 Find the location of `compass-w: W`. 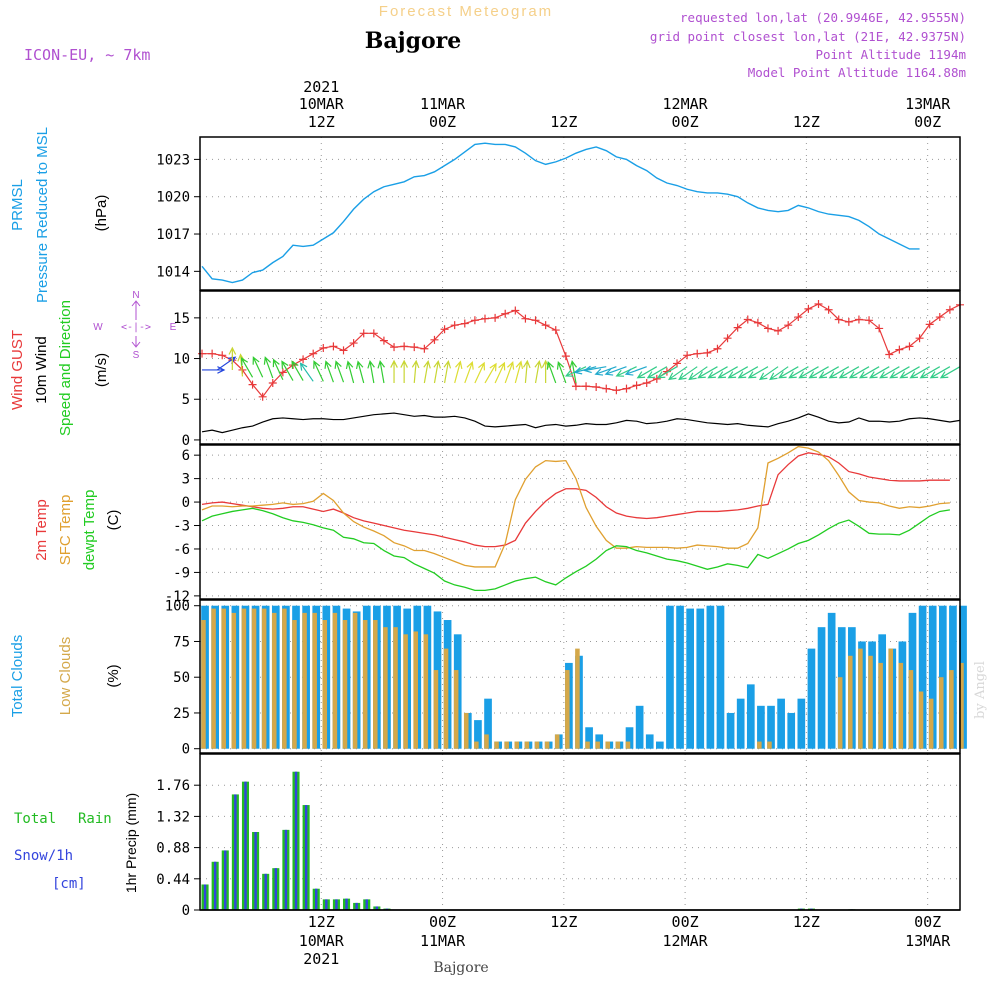

compass-w: W is located at coordinates (98, 327).